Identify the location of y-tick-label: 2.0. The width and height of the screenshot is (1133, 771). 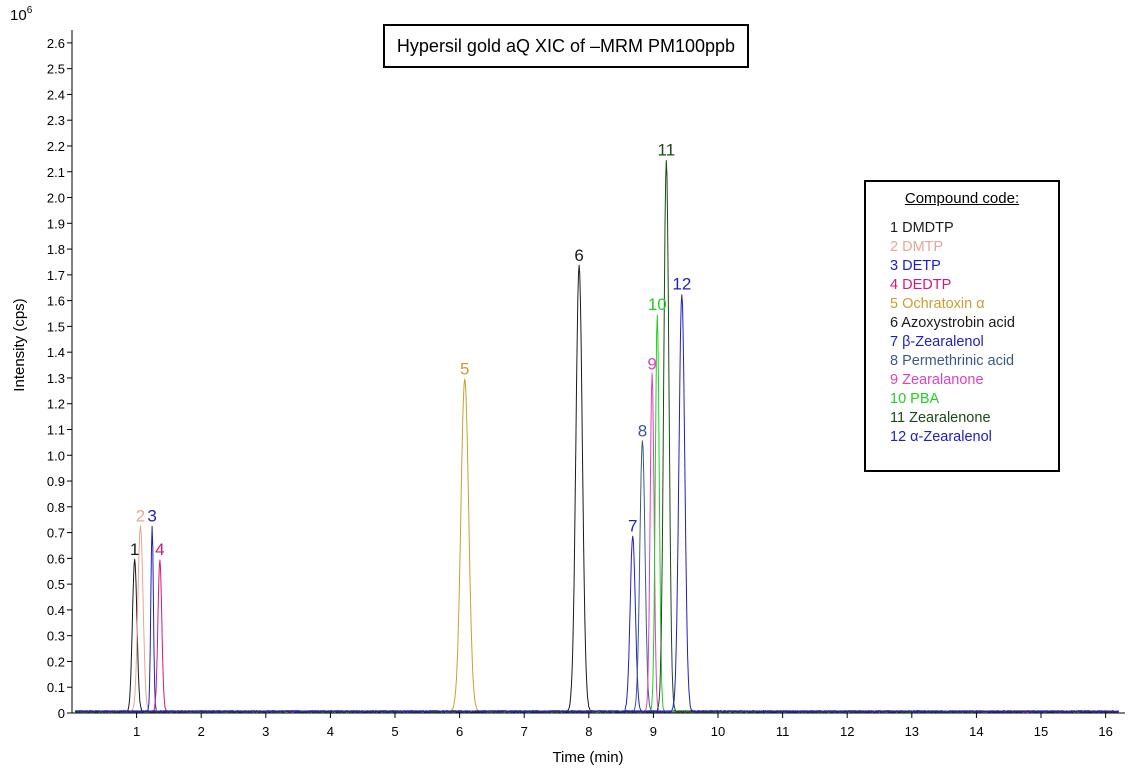
(56, 198).